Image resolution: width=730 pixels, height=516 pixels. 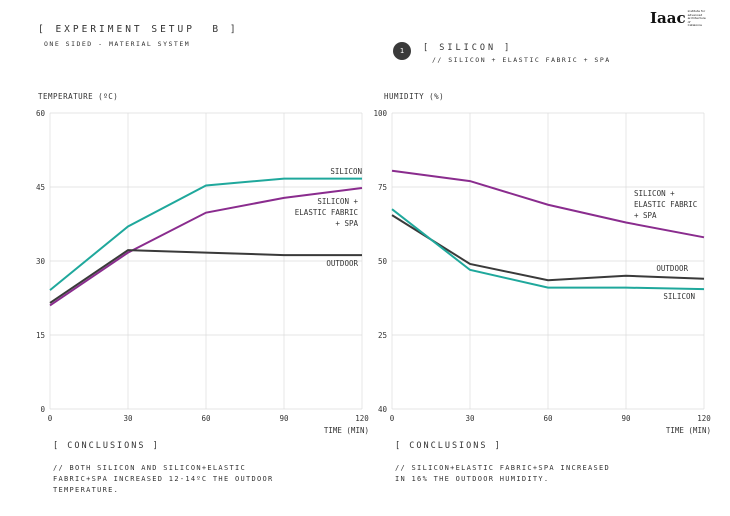 What do you see at coordinates (117, 44) in the screenshot?
I see `page-subtitle: ONE SIDED - MATERIAL SYSTEM` at bounding box center [117, 44].